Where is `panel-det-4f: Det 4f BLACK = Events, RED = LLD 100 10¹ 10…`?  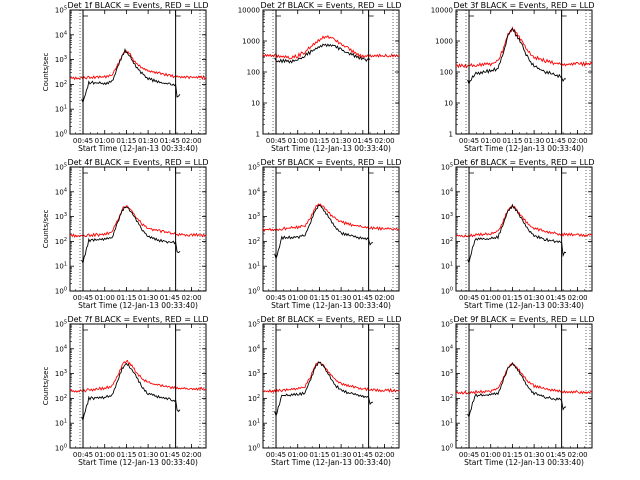 panel-det-4f: Det 4f BLACK = Events, RED = LLD 100 10¹ 10… is located at coordinates (125, 234).